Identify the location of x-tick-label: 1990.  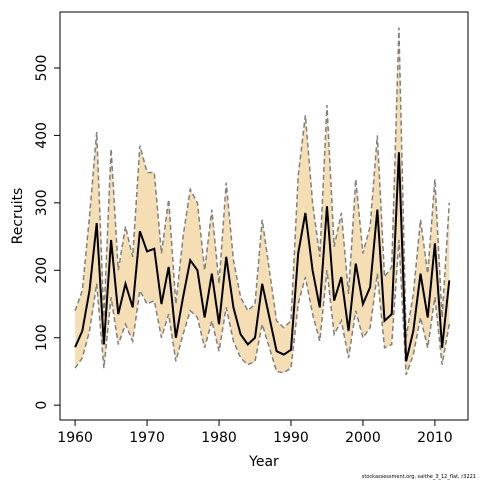
(291, 438).